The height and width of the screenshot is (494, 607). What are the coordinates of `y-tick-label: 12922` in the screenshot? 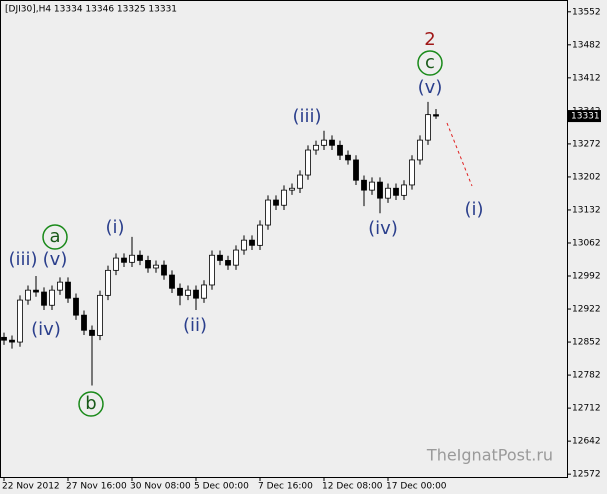 It's located at (586, 310).